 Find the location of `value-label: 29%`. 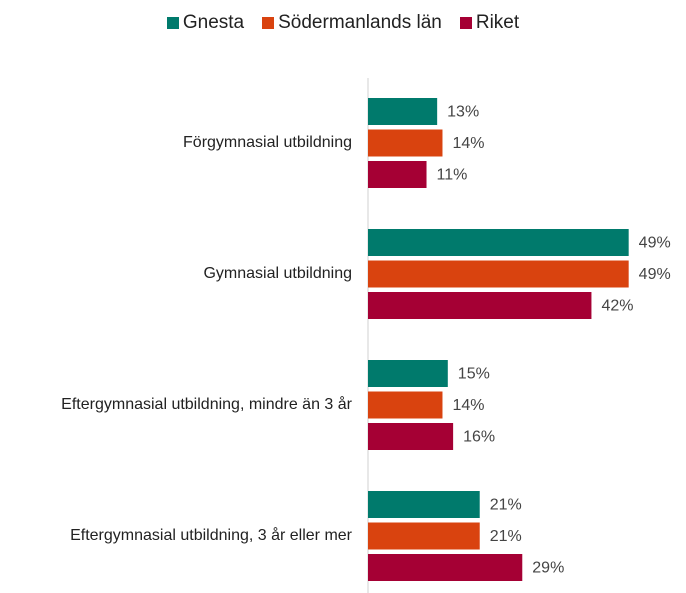

value-label: 29% is located at coordinates (548, 568).